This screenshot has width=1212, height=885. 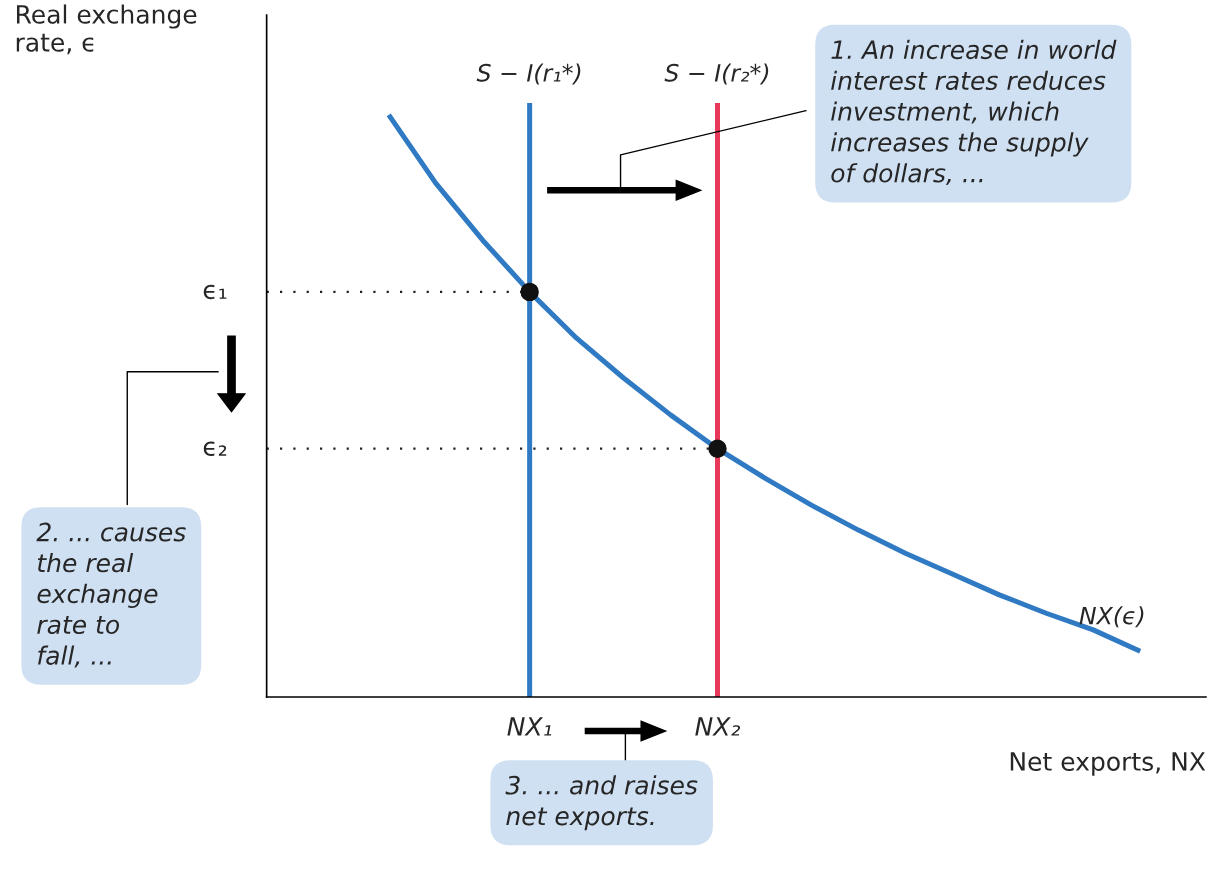 I want to click on text: Real exchange rate, ϵ, so click(x=106, y=29).